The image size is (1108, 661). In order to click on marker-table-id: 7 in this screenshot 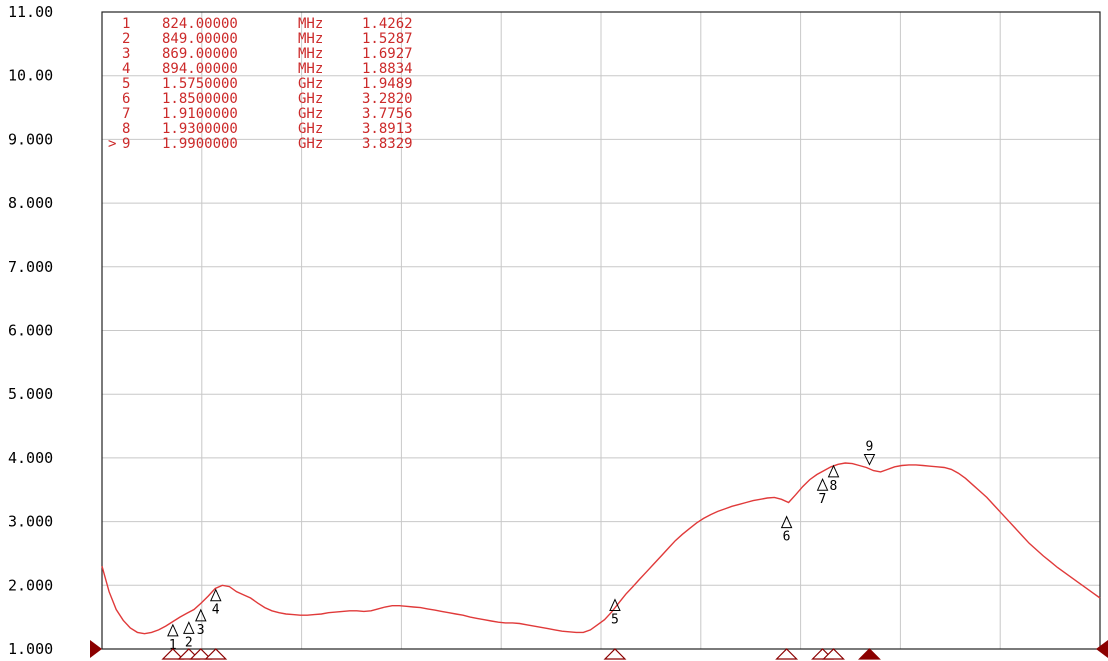, I will do `click(126, 114)`.